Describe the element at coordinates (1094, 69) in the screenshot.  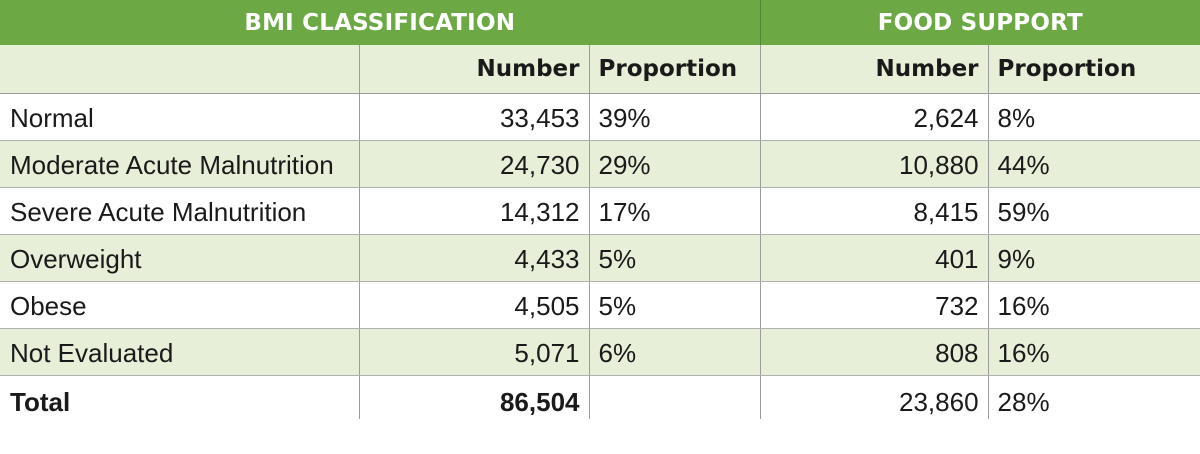
I see `food-proportion-column-header: Proportion` at that location.